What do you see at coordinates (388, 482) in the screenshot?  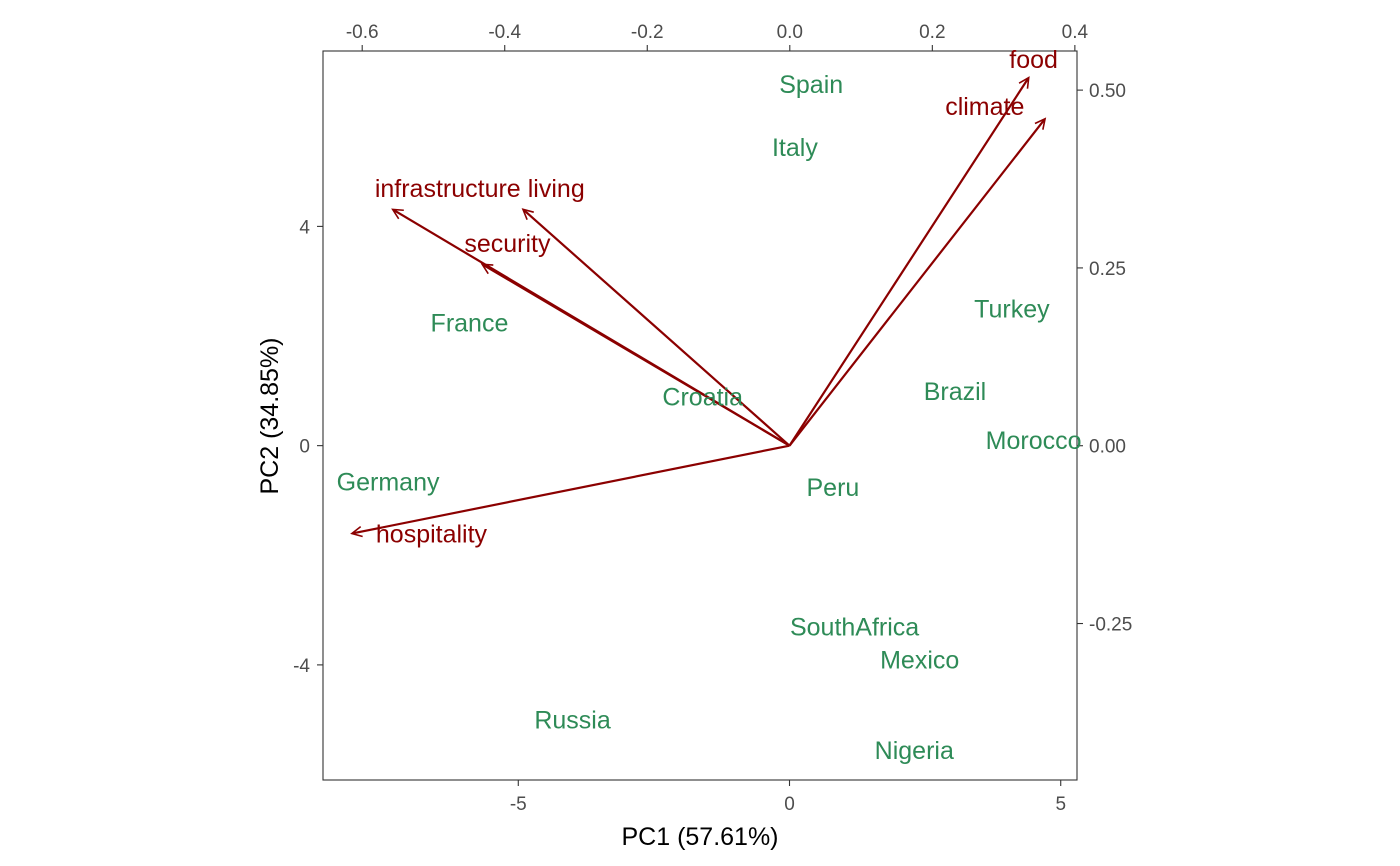 I see `obs-label-germany: Germany` at bounding box center [388, 482].